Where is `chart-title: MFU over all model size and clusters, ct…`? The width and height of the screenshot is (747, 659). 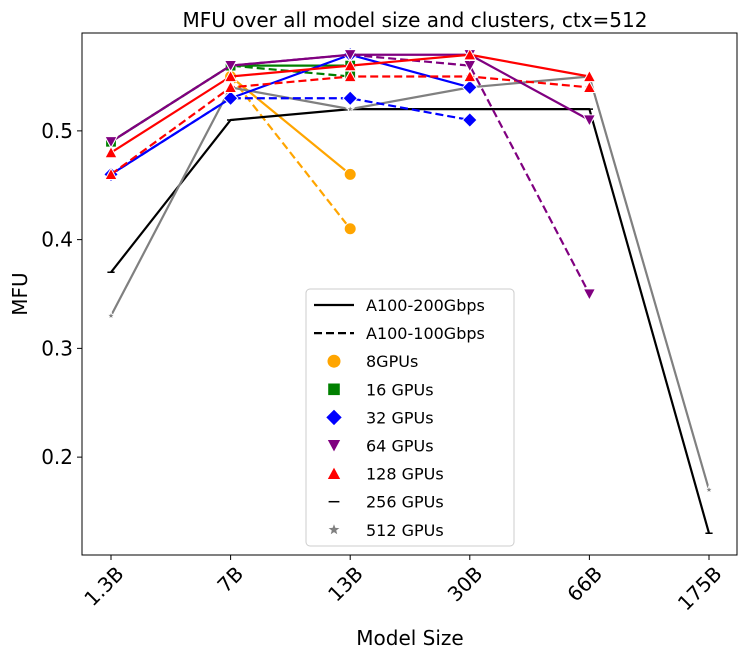
chart-title: MFU over all model size and clusters, ct… is located at coordinates (415, 20).